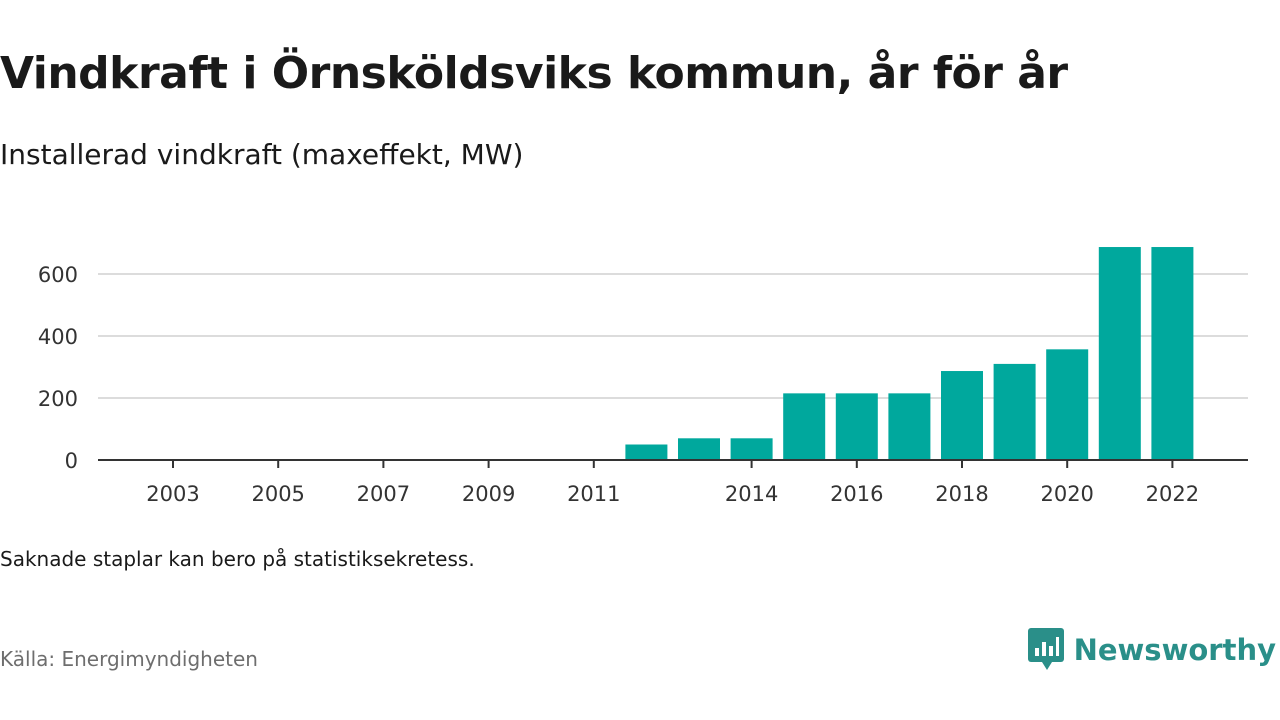 This screenshot has width=1280, height=720. I want to click on chart-subtitle: Installerad vindkraft (maxeffekt, MW), so click(262, 154).